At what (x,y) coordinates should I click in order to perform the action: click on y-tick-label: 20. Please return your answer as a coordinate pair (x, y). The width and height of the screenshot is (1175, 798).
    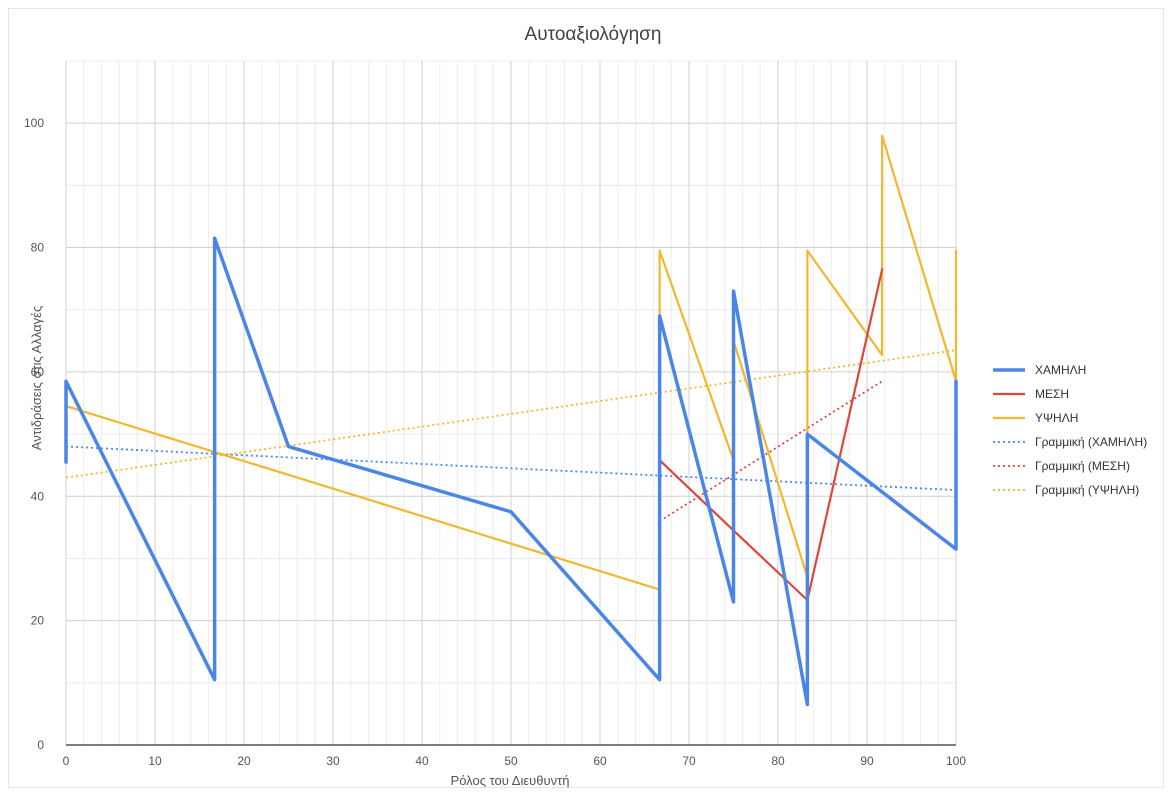
    Looking at the image, I should click on (38, 621).